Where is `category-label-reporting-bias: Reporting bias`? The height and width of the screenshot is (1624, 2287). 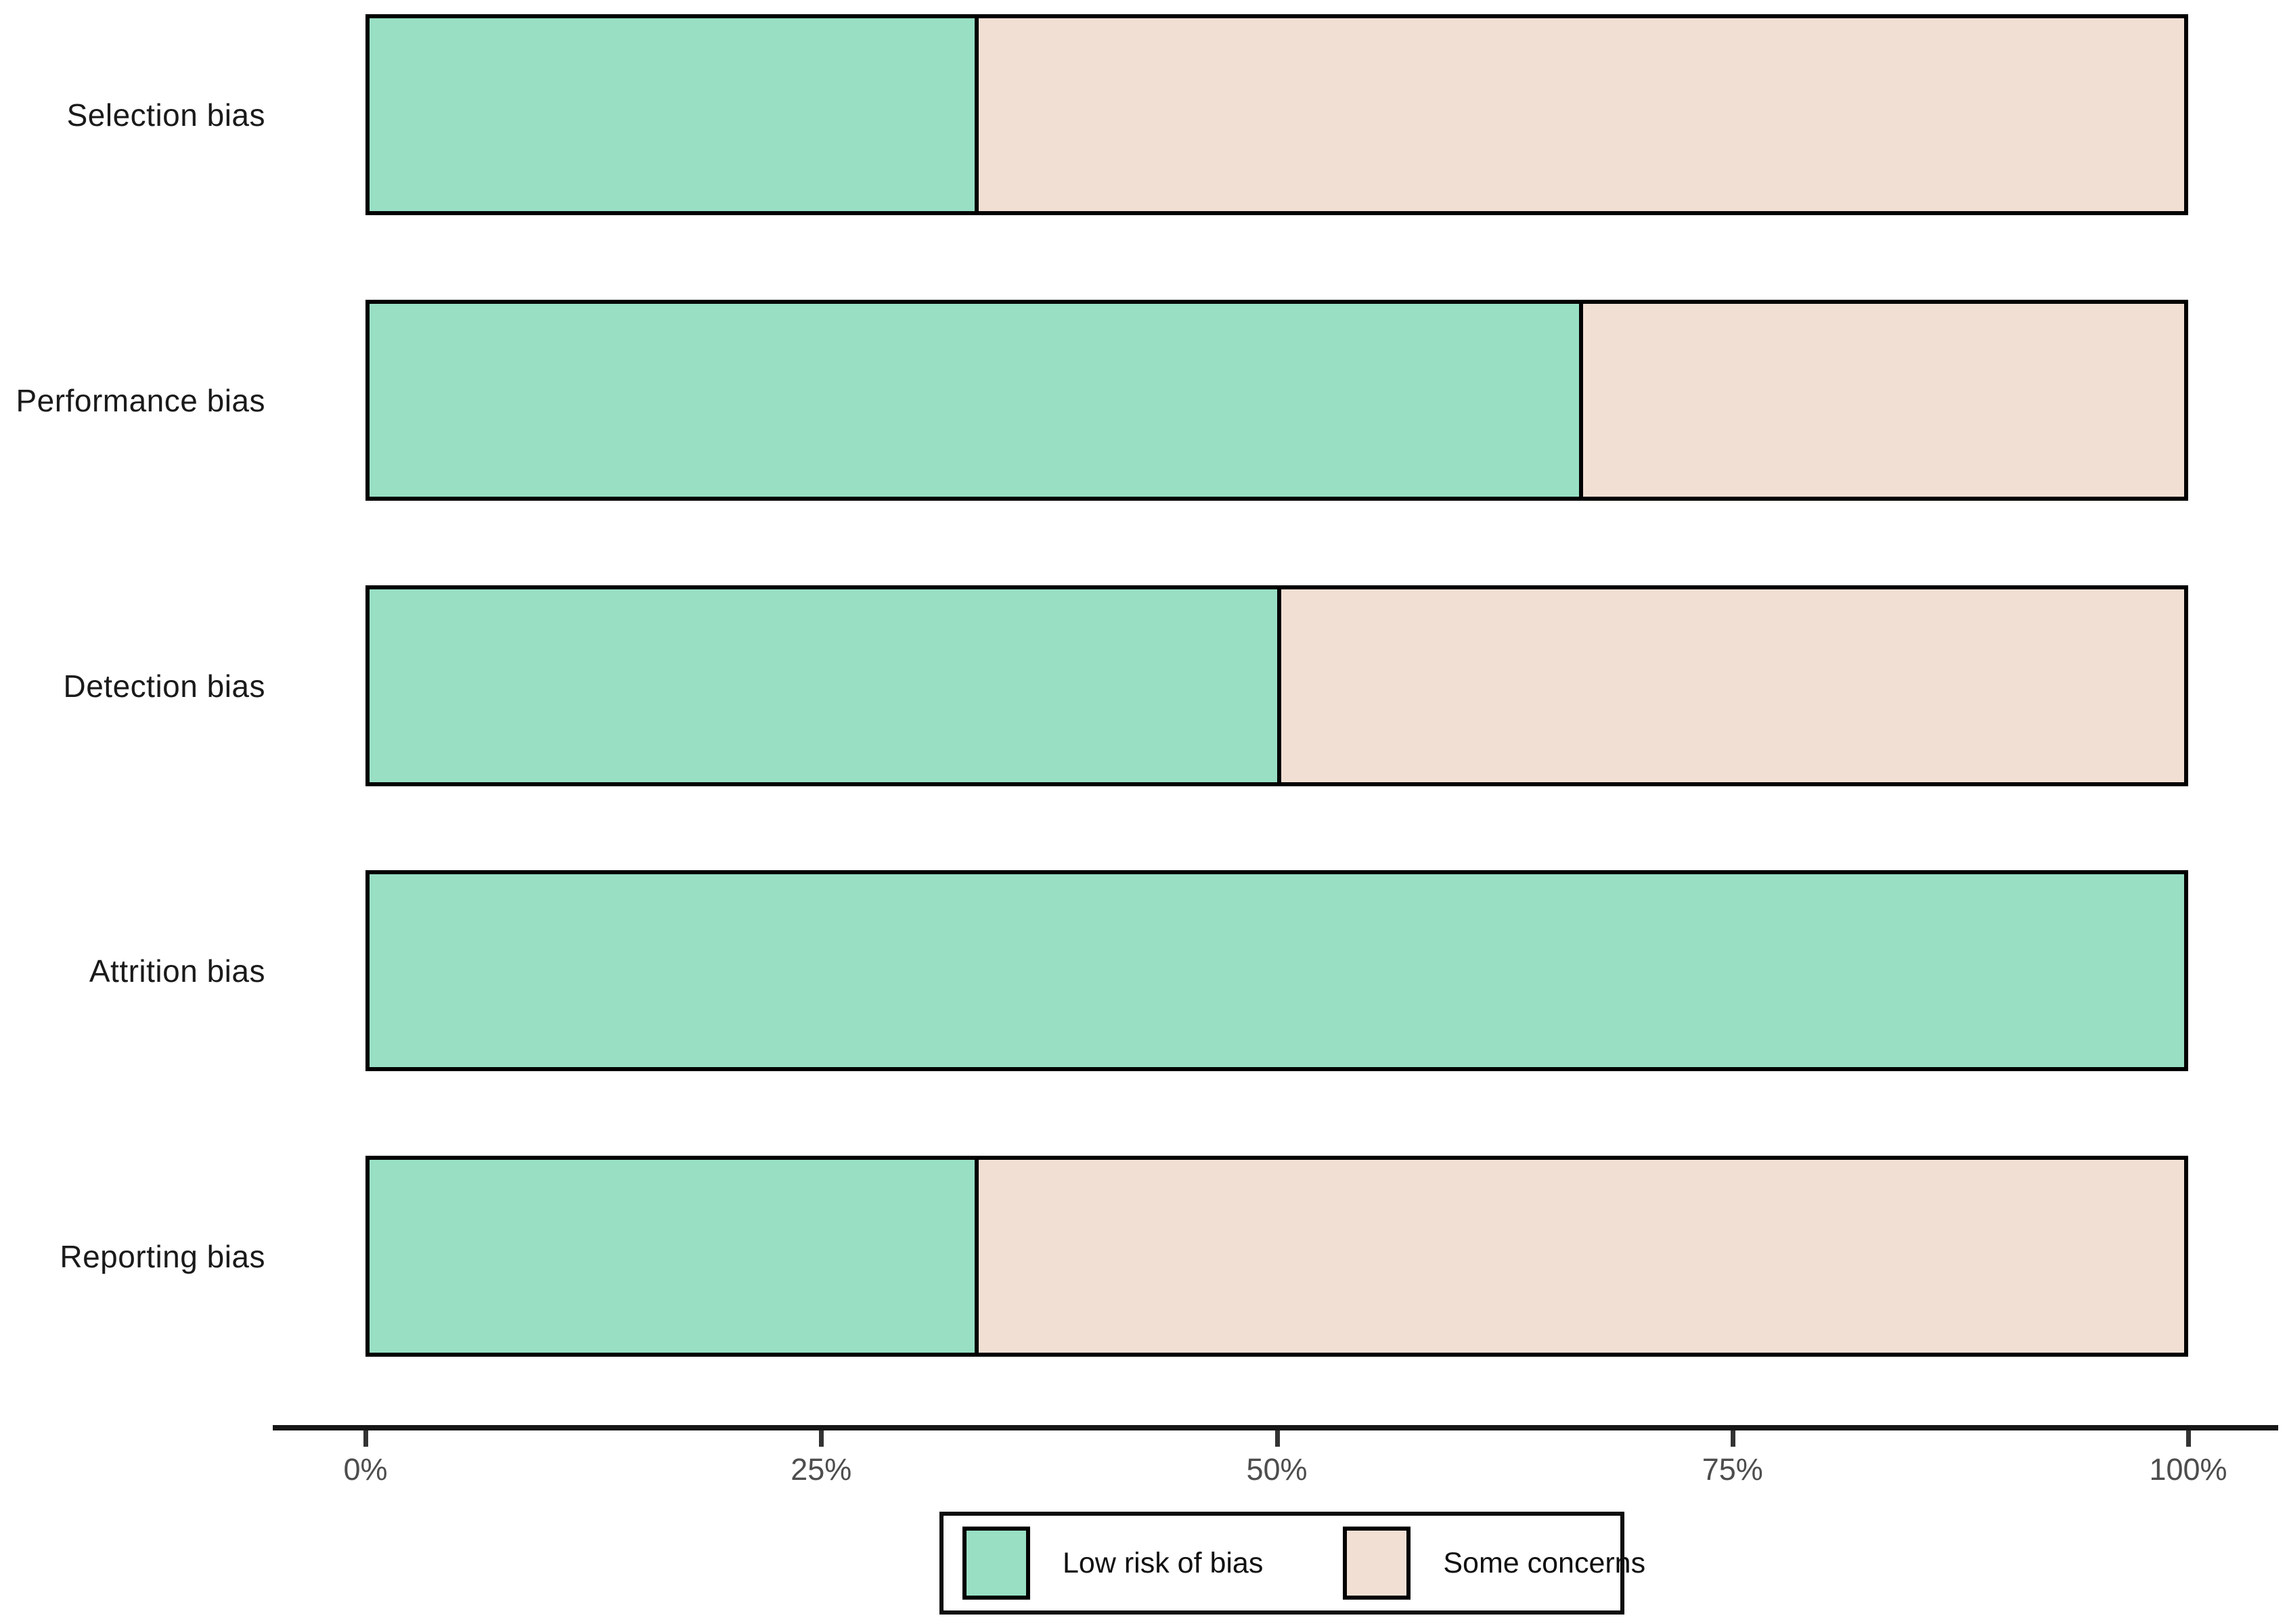 category-label-reporting-bias: Reporting bias is located at coordinates (162, 1256).